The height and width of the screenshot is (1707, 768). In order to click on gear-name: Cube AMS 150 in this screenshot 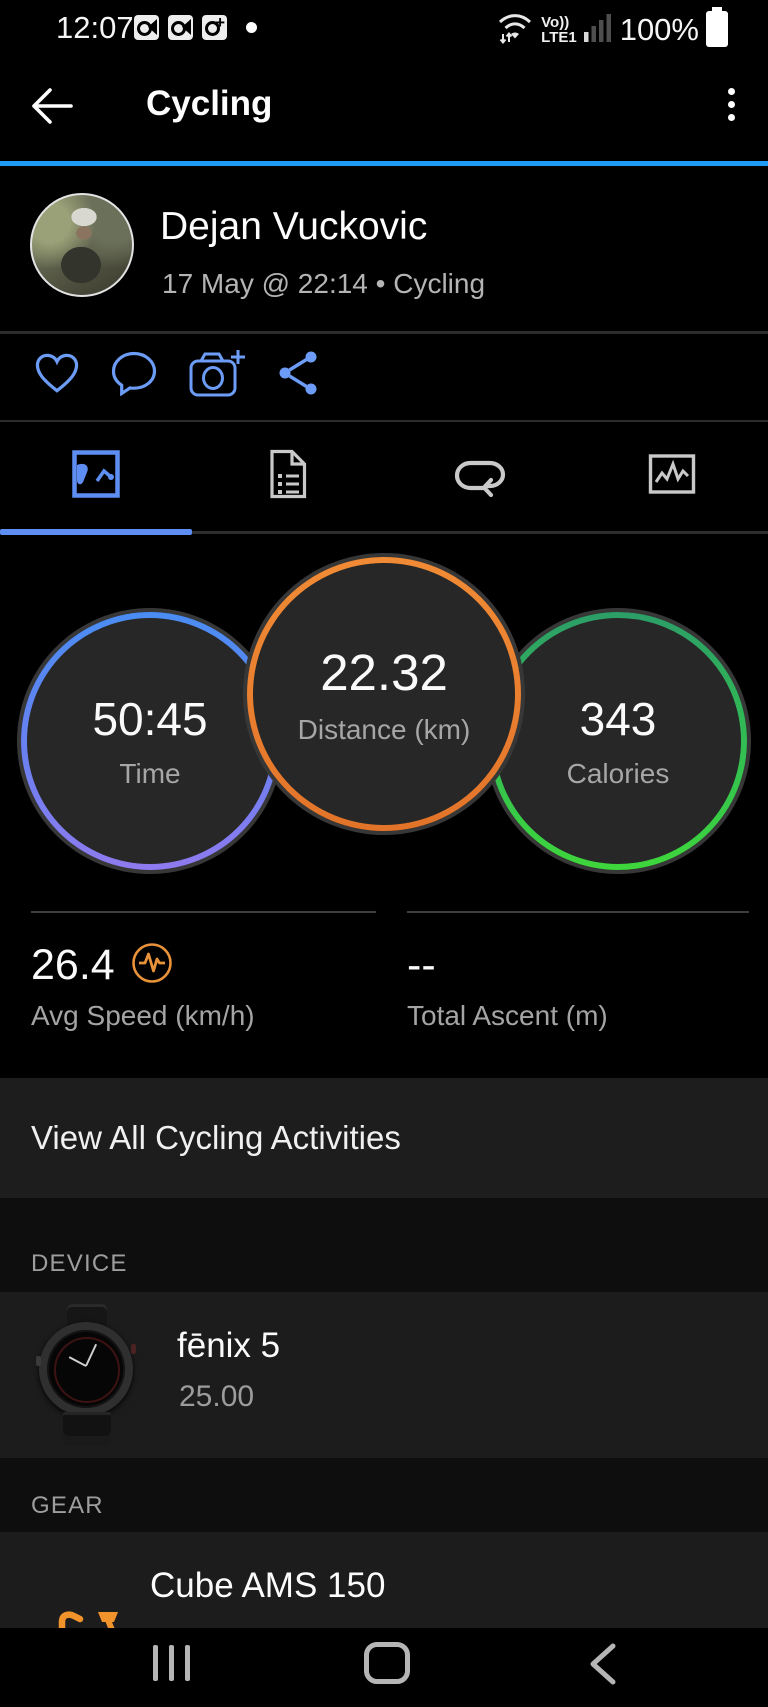, I will do `click(268, 1585)`.